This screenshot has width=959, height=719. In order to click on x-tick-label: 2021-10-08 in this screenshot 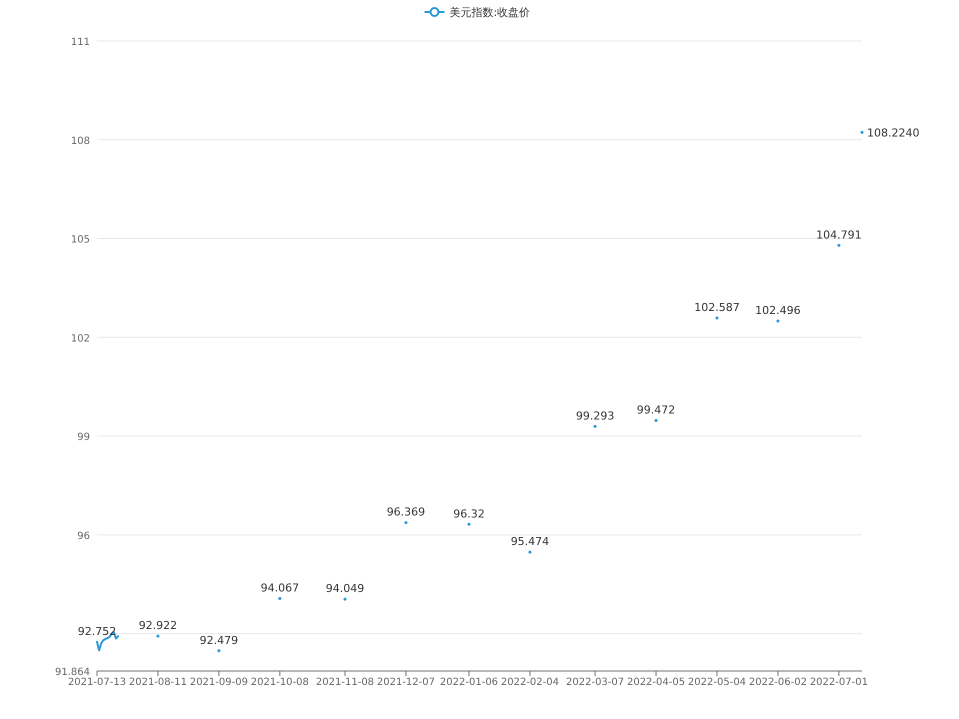, I will do `click(279, 682)`.